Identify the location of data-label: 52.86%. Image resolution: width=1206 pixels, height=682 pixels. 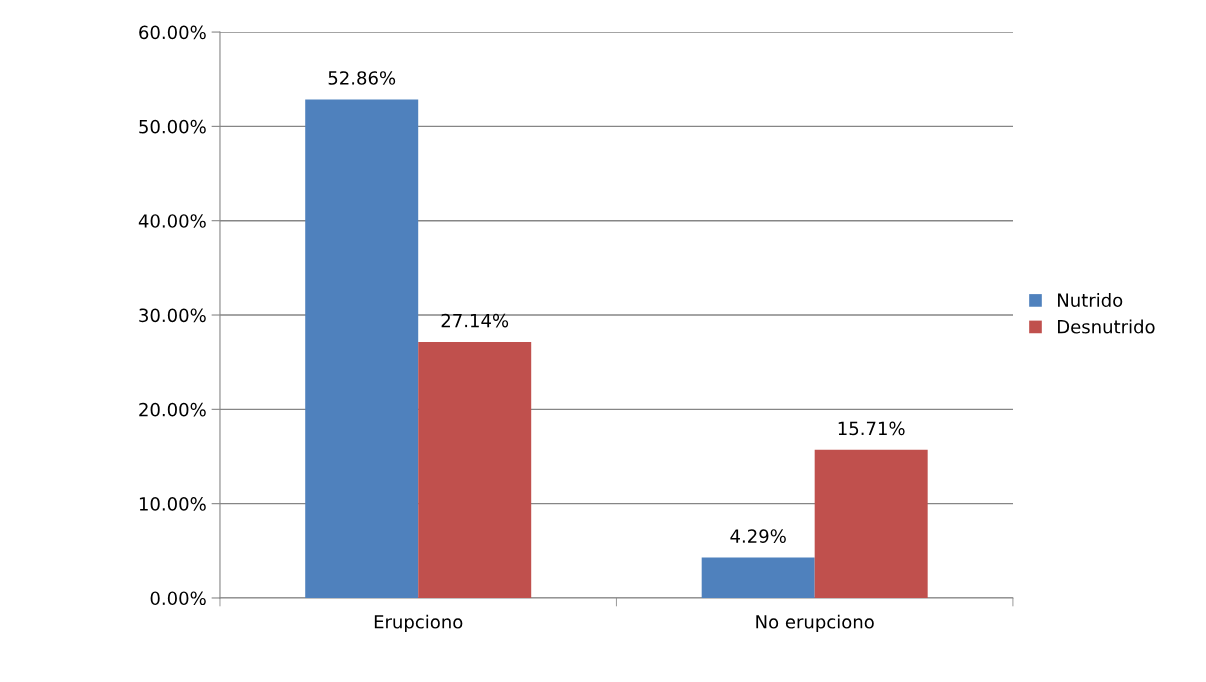
(362, 78).